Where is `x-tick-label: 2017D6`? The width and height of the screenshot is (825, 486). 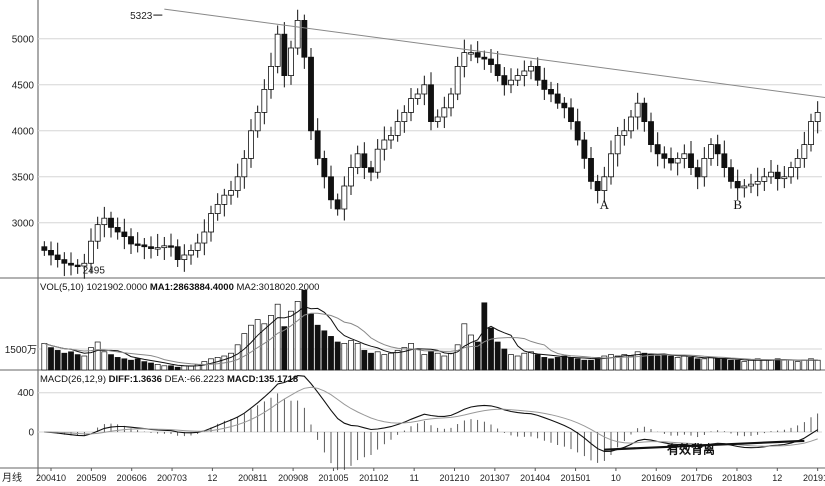 x-tick-label: 2017D6 is located at coordinates (697, 478).